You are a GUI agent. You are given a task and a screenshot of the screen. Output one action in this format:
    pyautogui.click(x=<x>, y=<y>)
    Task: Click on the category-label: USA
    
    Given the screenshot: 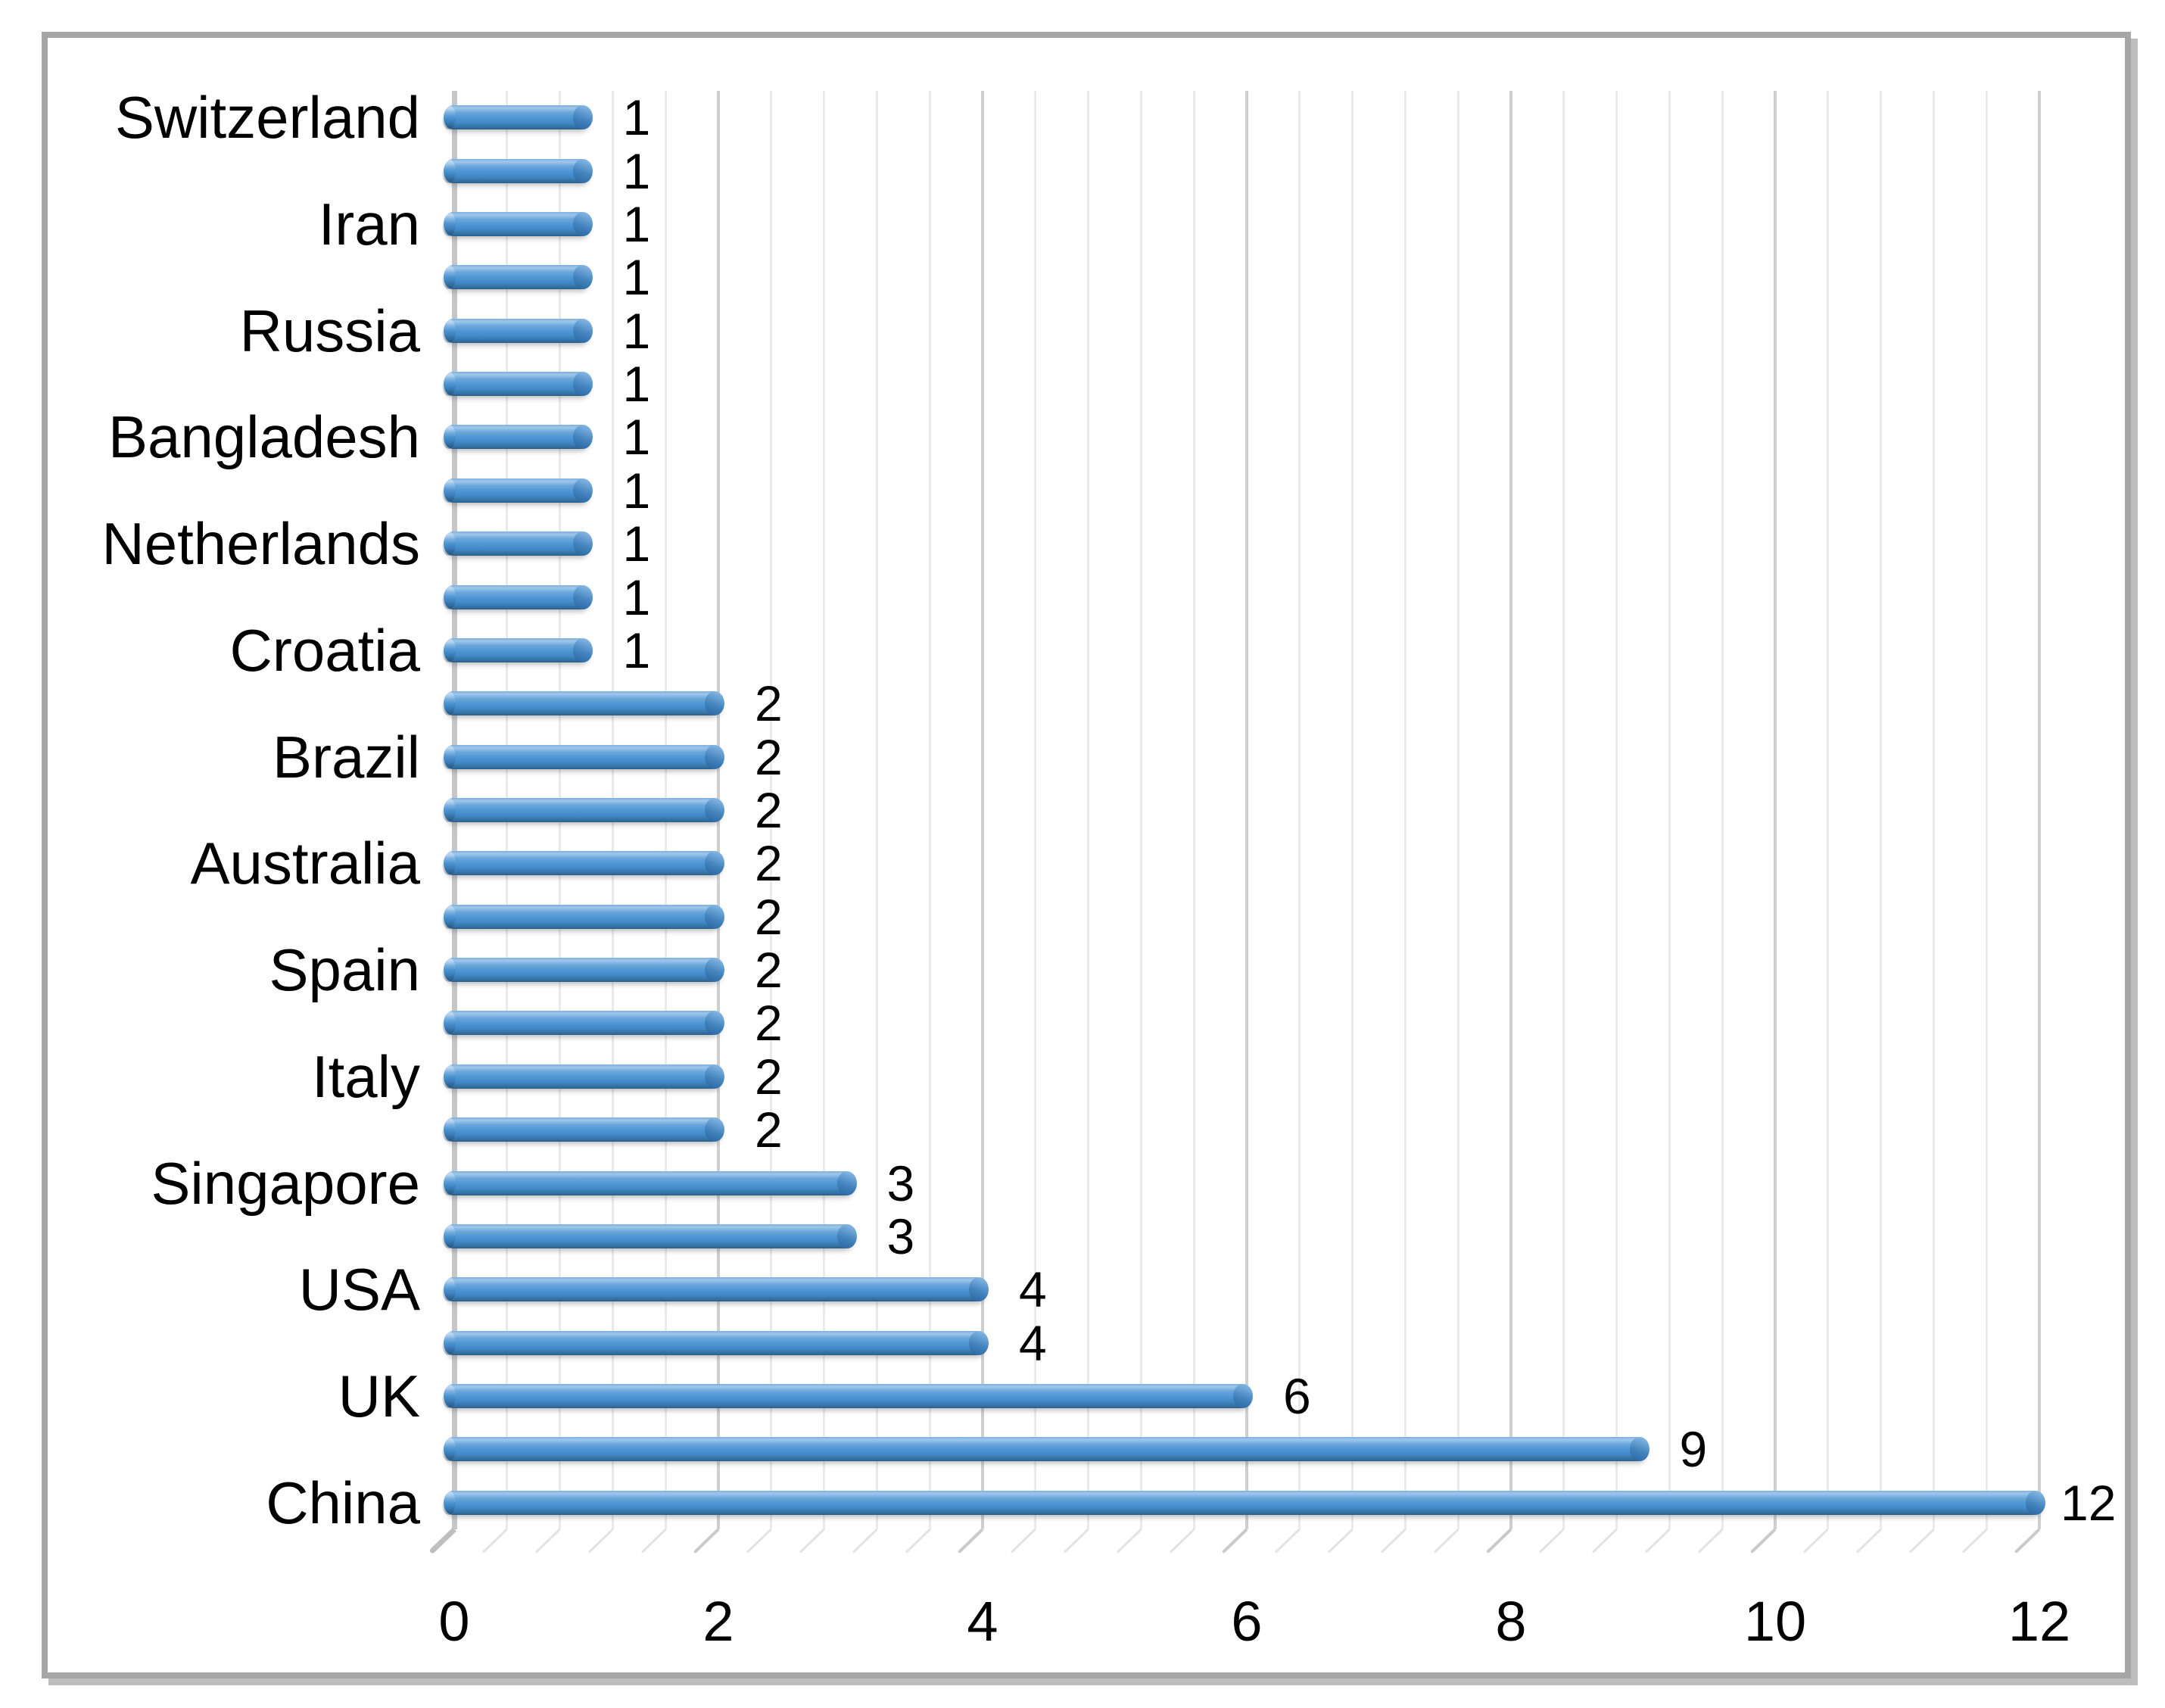 What is the action you would take?
    pyautogui.click(x=359, y=1289)
    